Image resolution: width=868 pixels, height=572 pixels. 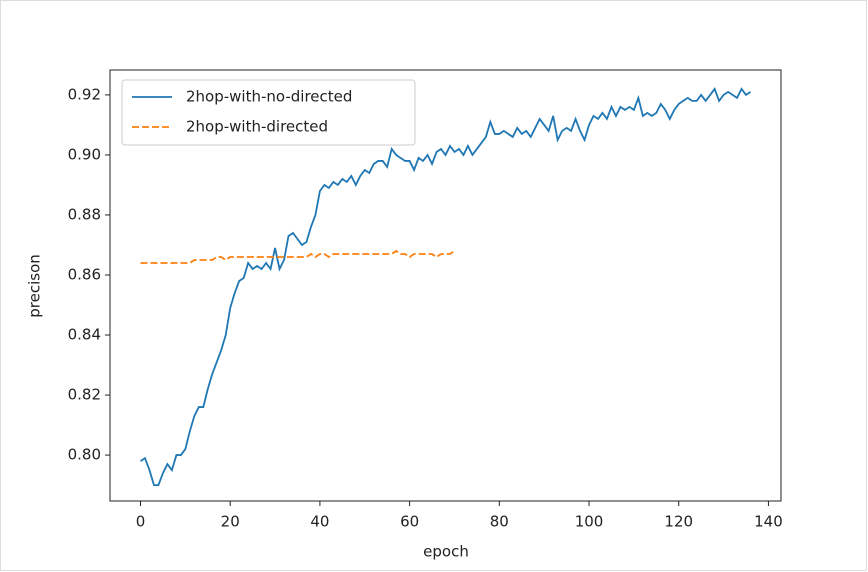 What do you see at coordinates (268, 112) in the screenshot?
I see `legend-box` at bounding box center [268, 112].